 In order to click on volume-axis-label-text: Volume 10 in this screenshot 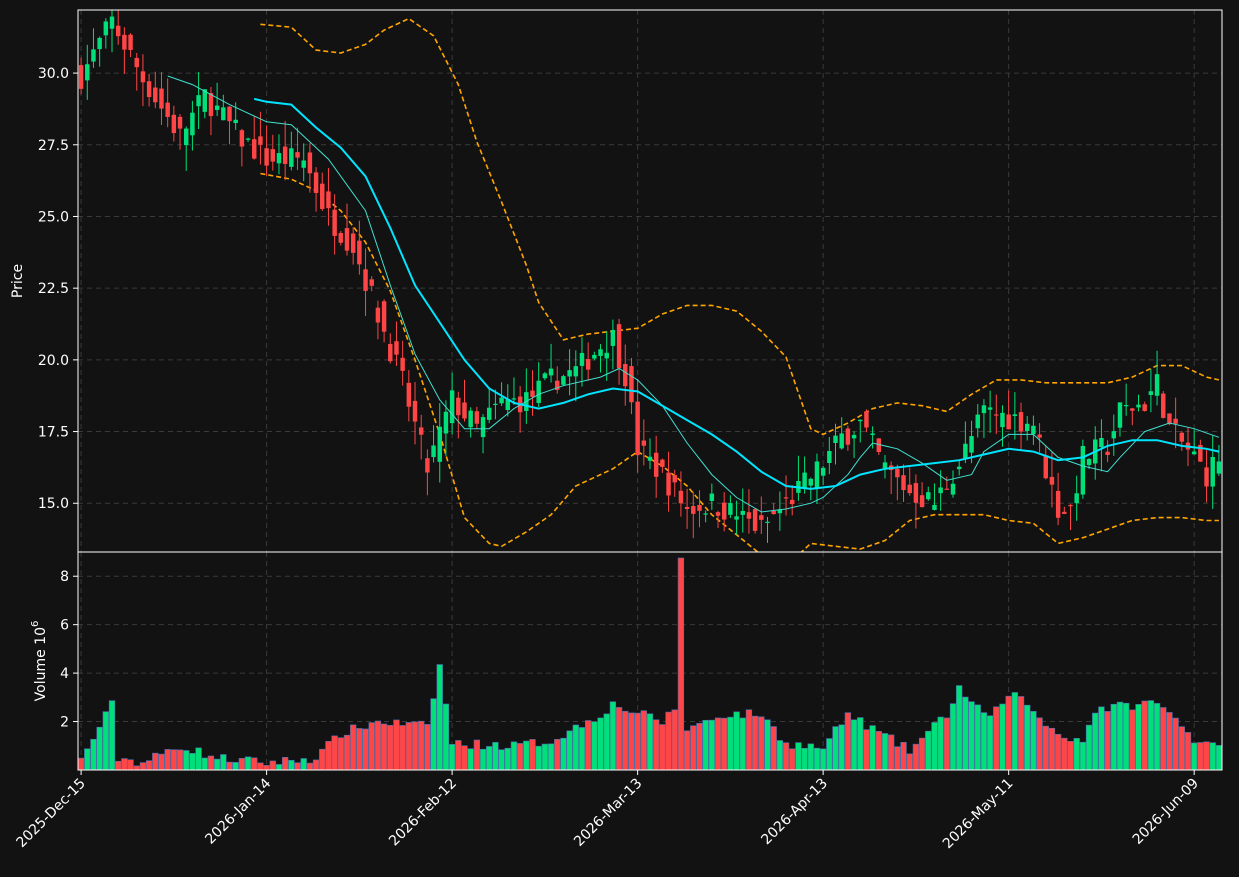, I will do `click(41, 664)`.